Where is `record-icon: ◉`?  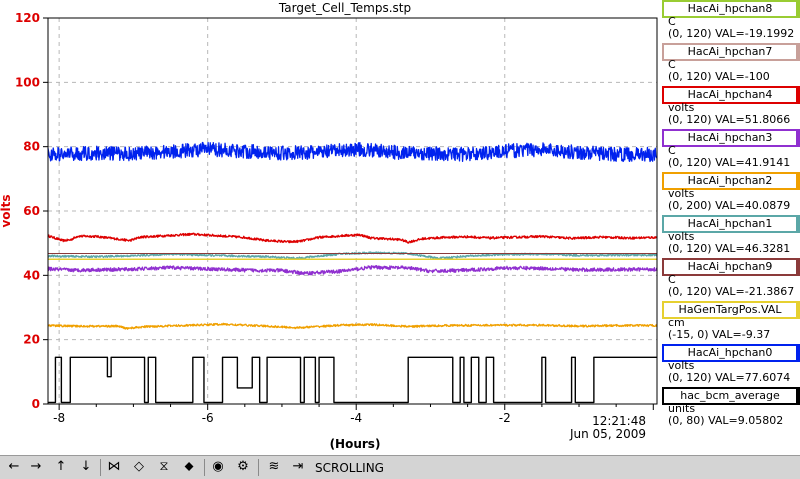 record-icon: ◉ is located at coordinates (218, 466).